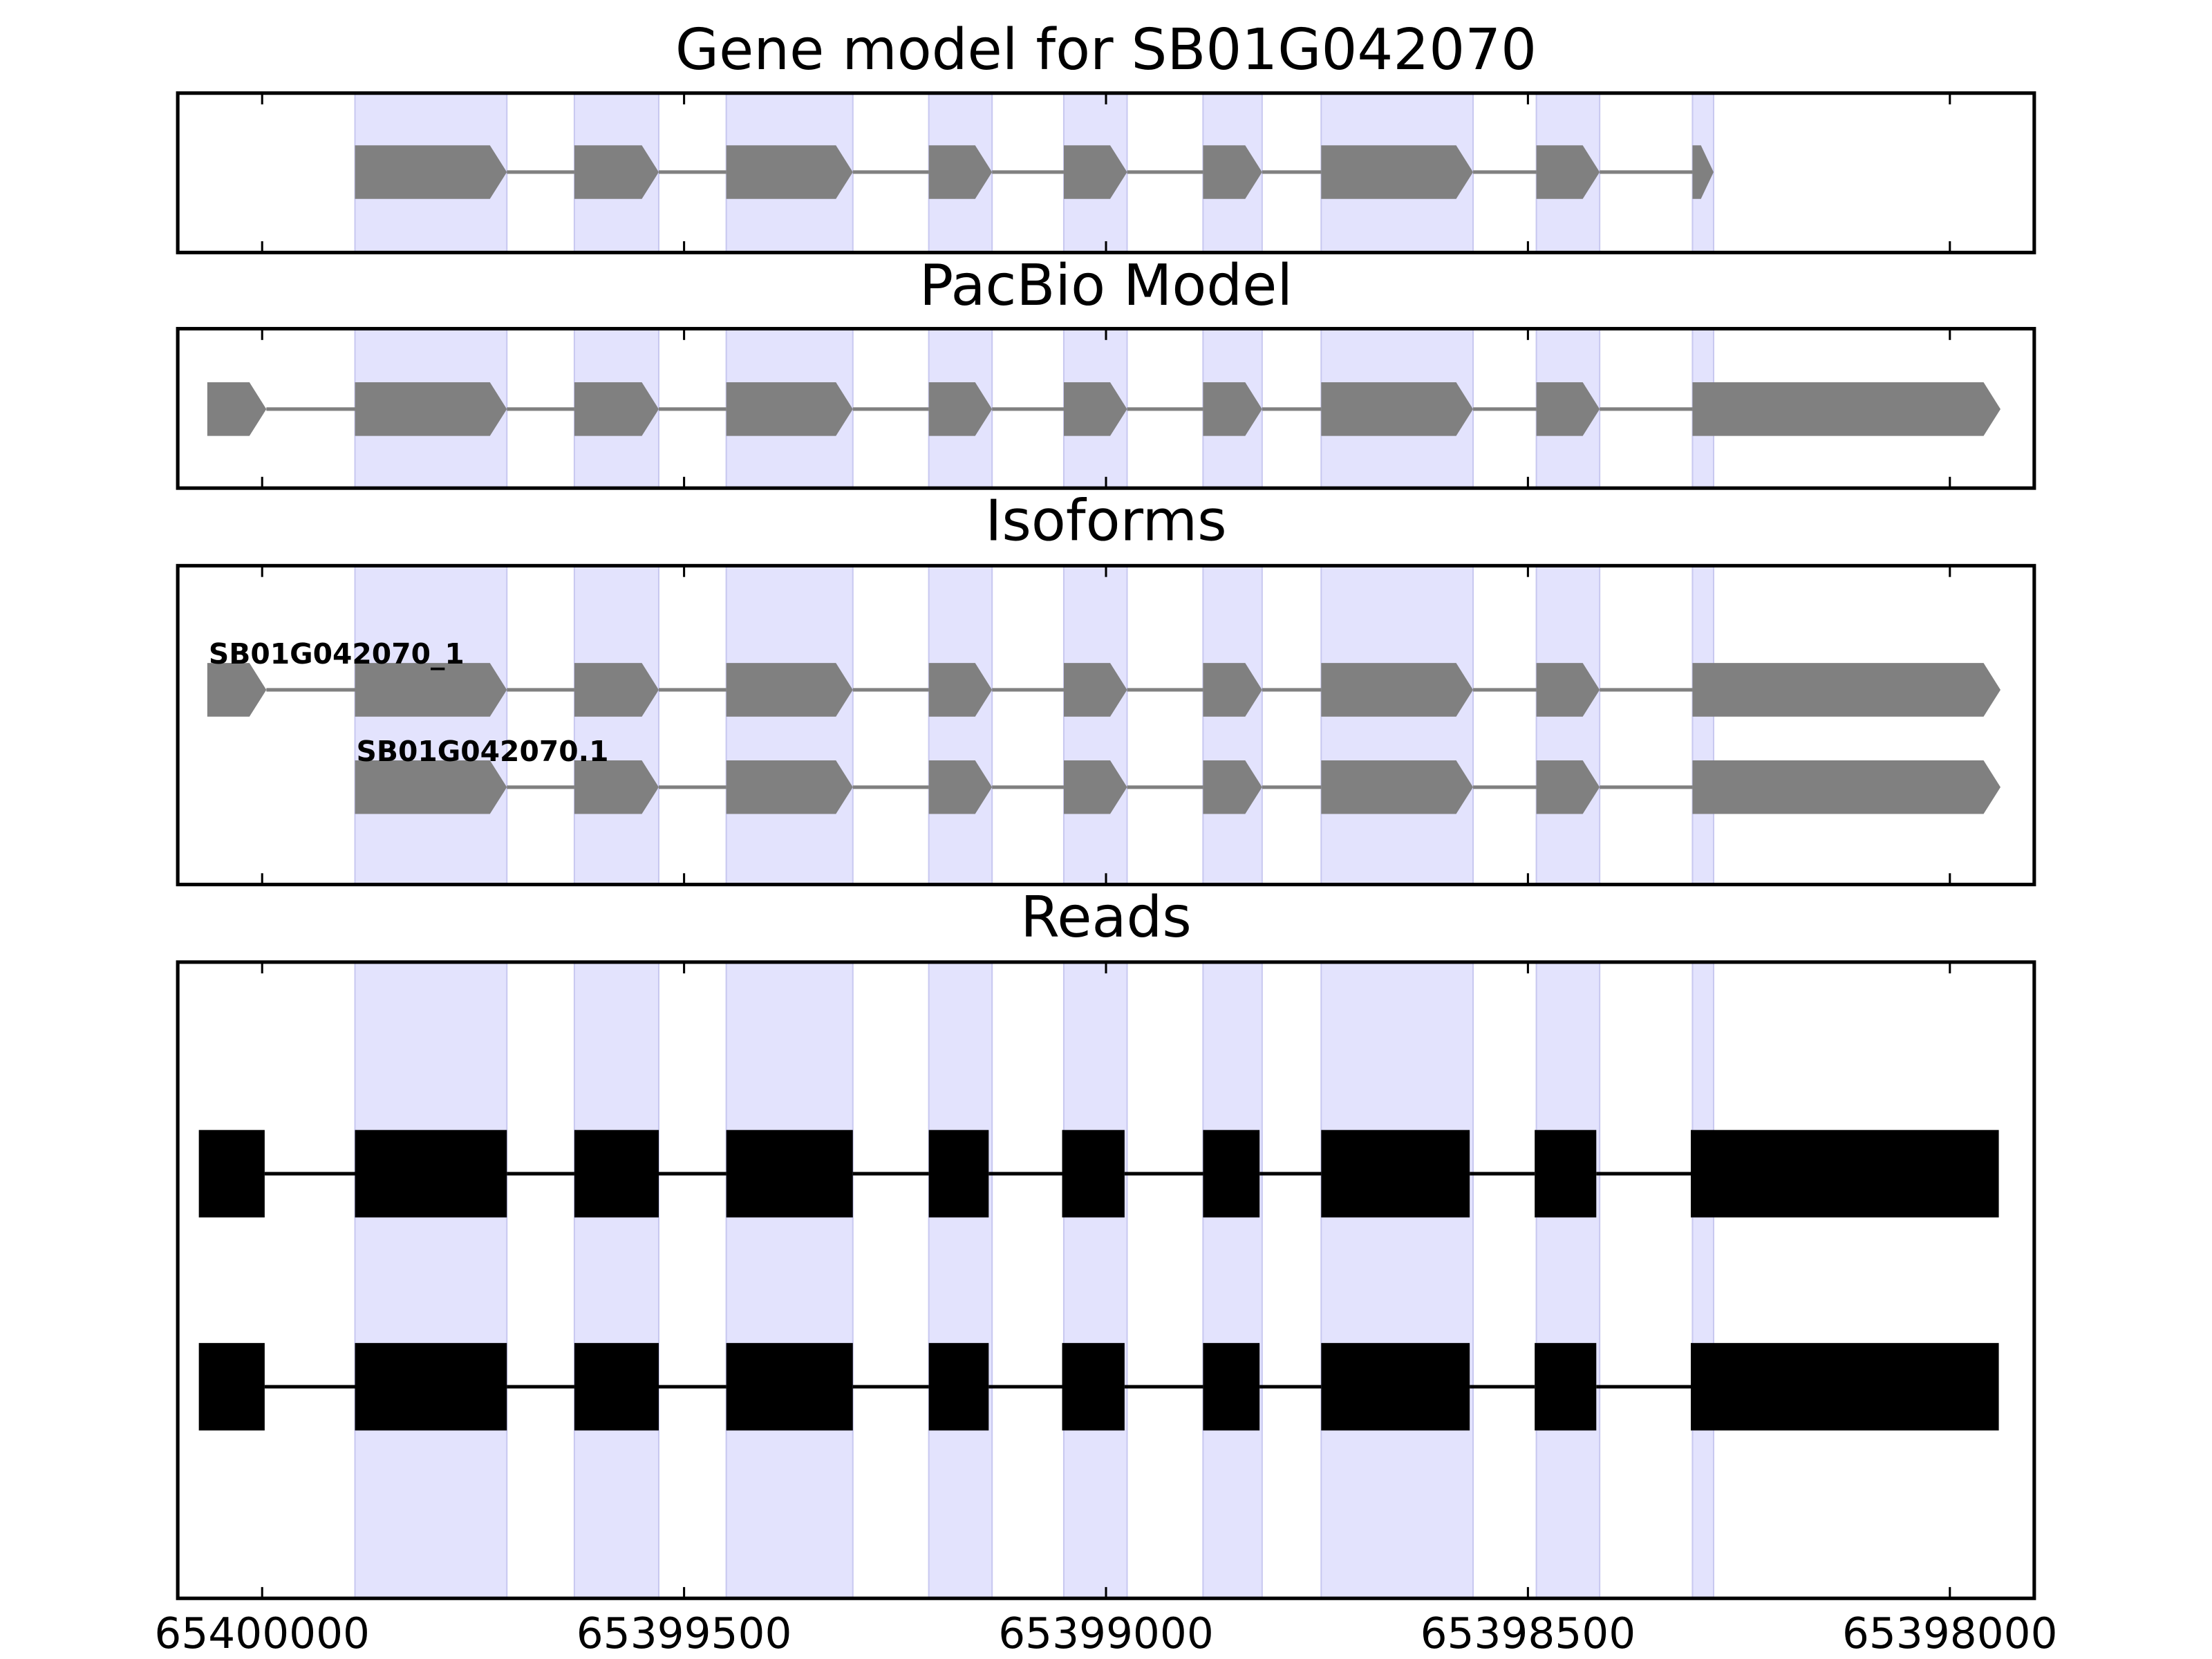  I want to click on x-tick-label: 65399000, so click(1106, 1633).